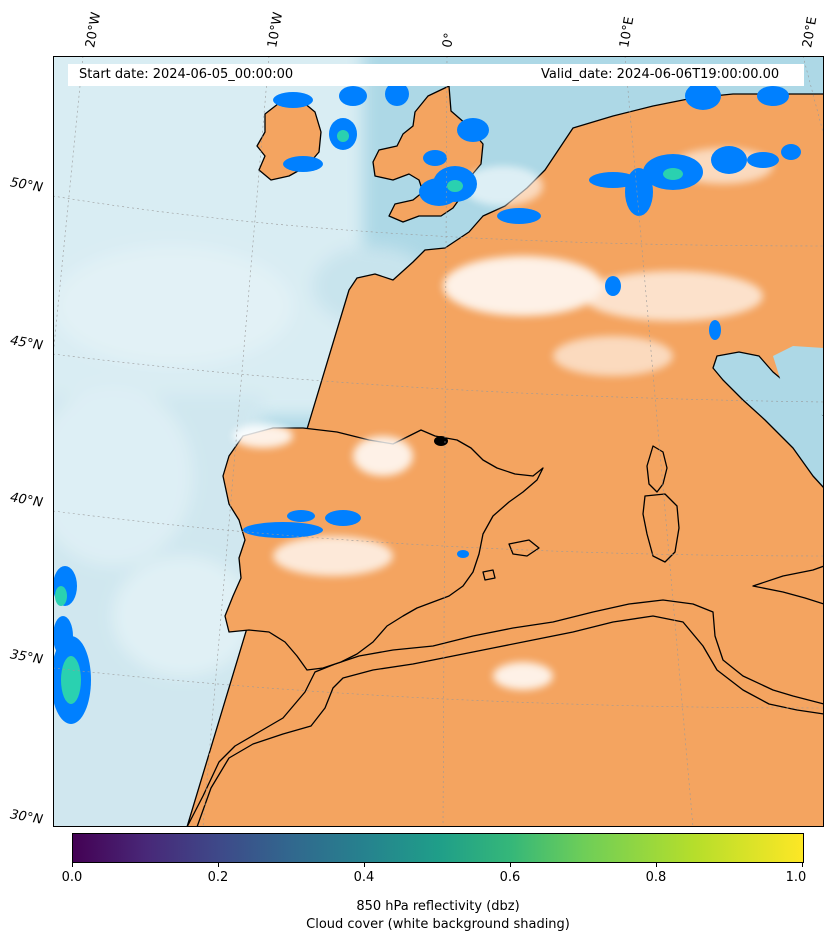 This screenshot has height=943, width=832. I want to click on lat-label-30n: 30°N, so click(26, 817).